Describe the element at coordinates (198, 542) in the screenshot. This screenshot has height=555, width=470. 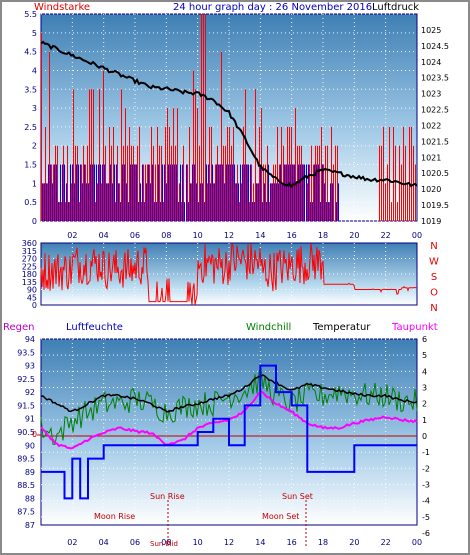
I see `temp-x-tick-label: 10` at that location.